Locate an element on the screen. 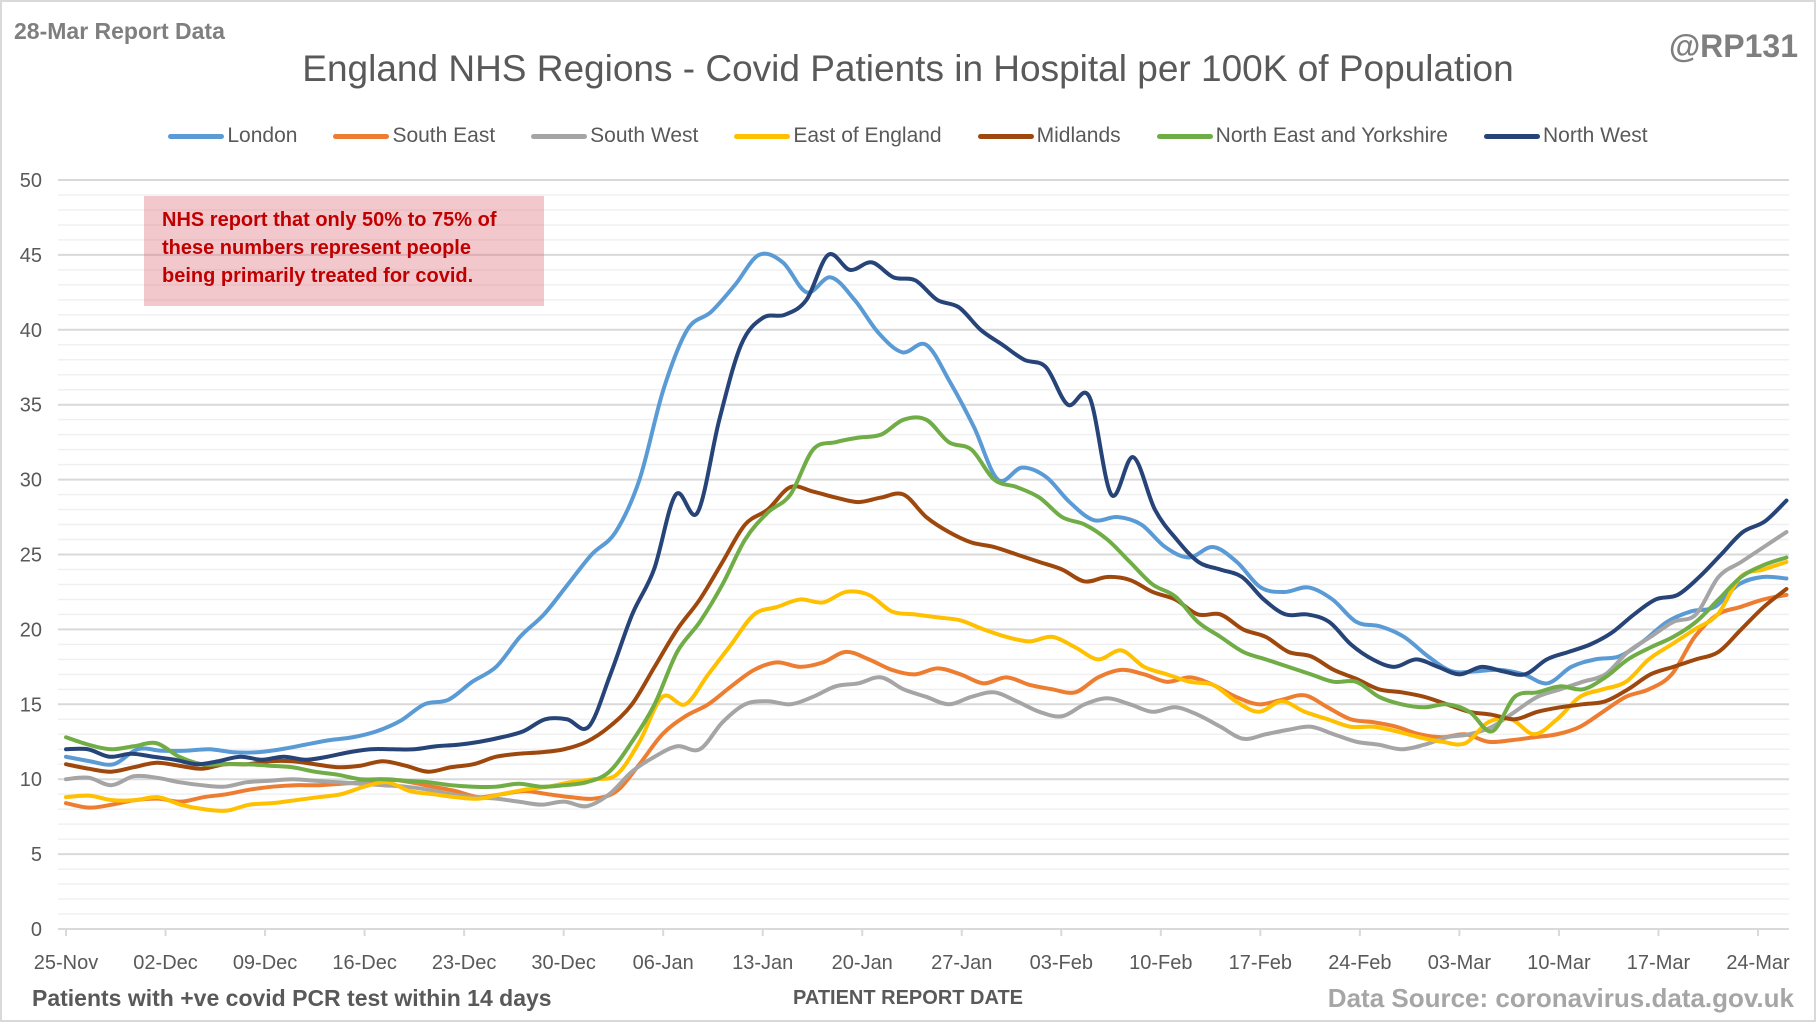 The width and height of the screenshot is (1816, 1022). y-tick-label: 15 is located at coordinates (31, 705).